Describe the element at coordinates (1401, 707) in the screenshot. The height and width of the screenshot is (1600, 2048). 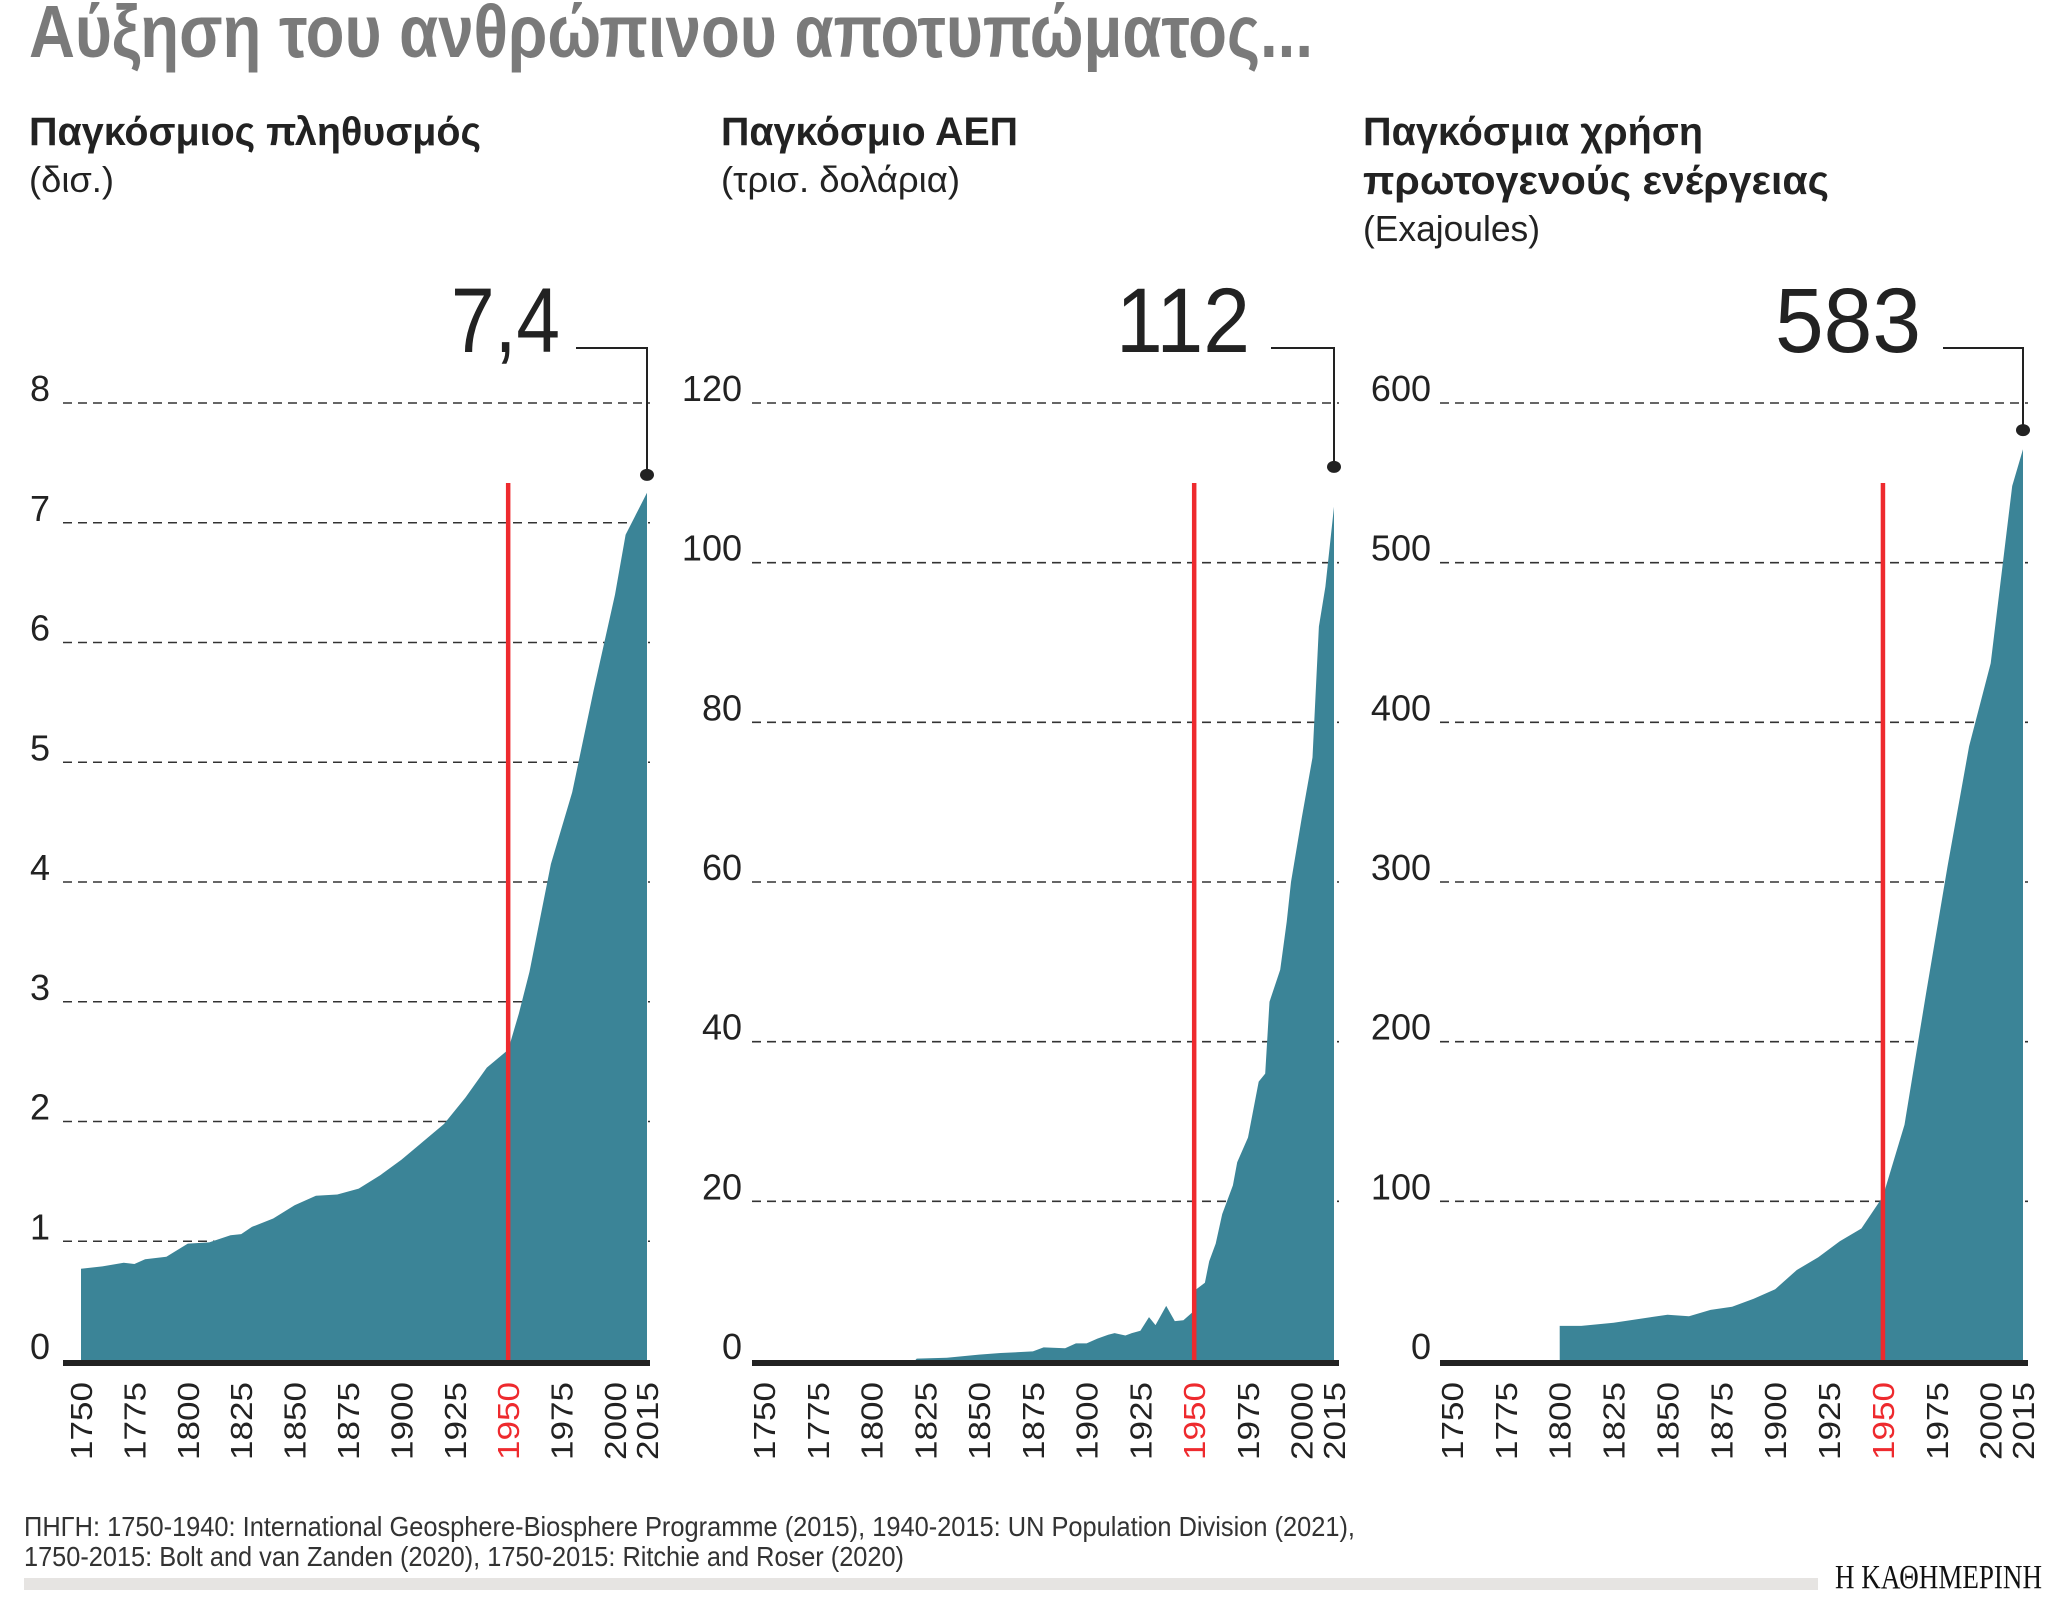
I see `y-tick-label: 400` at that location.